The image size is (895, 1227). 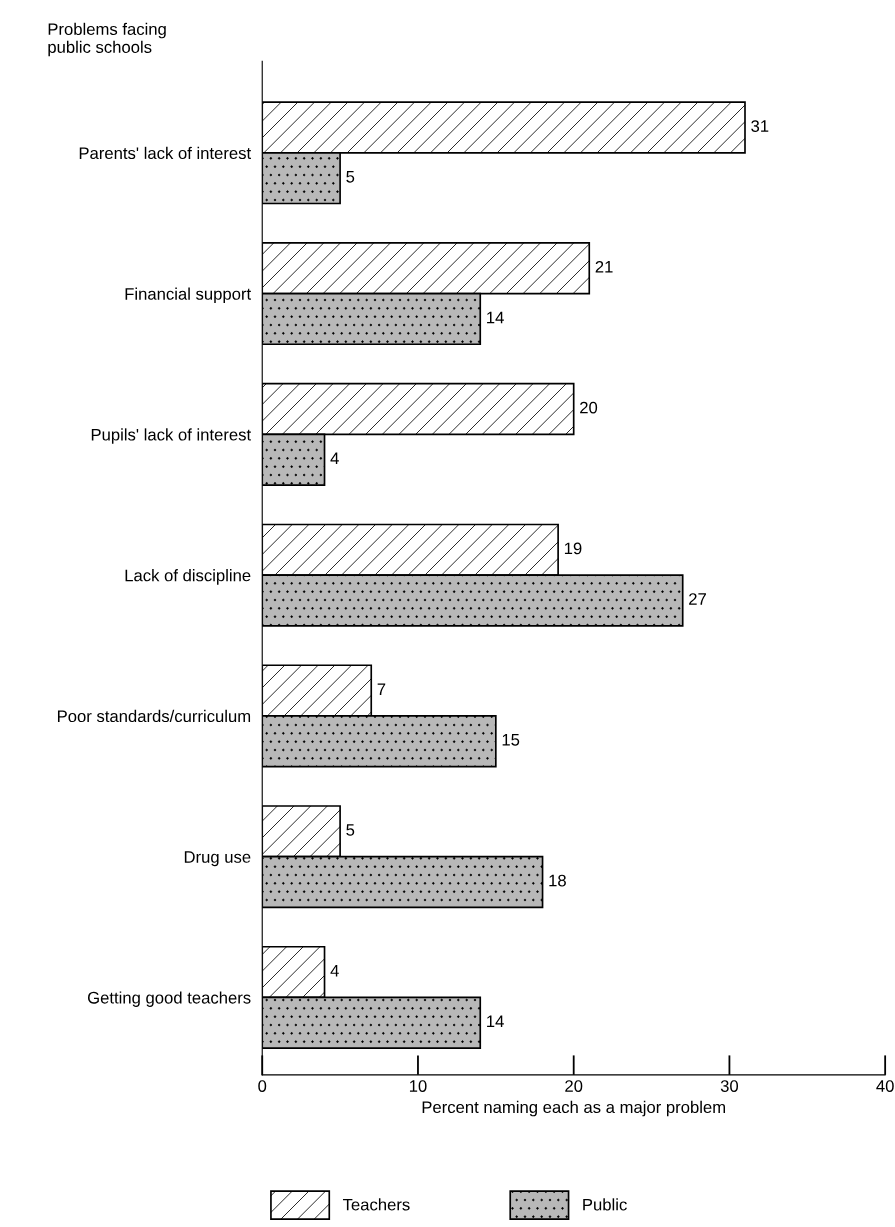 What do you see at coordinates (169, 999) in the screenshot?
I see `y-tick-label: Getting good teachers` at bounding box center [169, 999].